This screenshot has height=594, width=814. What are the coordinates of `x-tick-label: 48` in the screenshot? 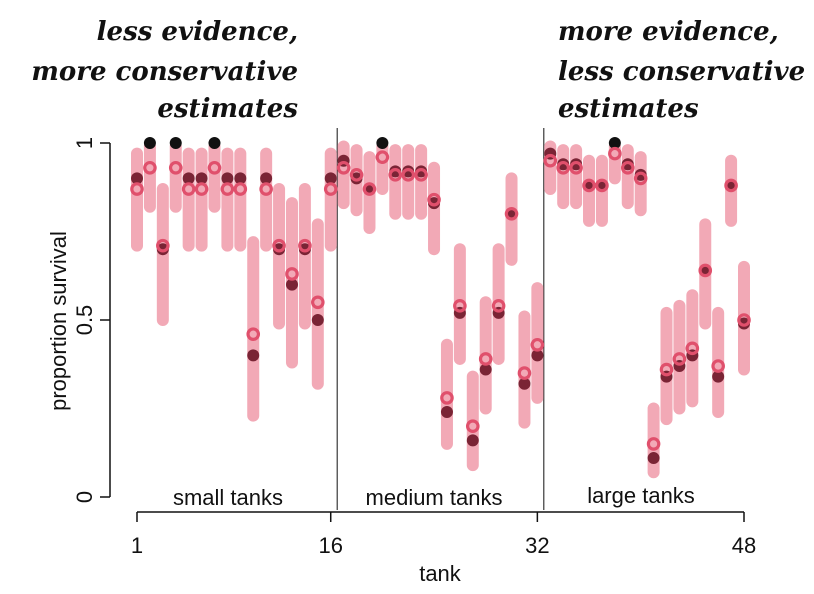 It's located at (744, 545).